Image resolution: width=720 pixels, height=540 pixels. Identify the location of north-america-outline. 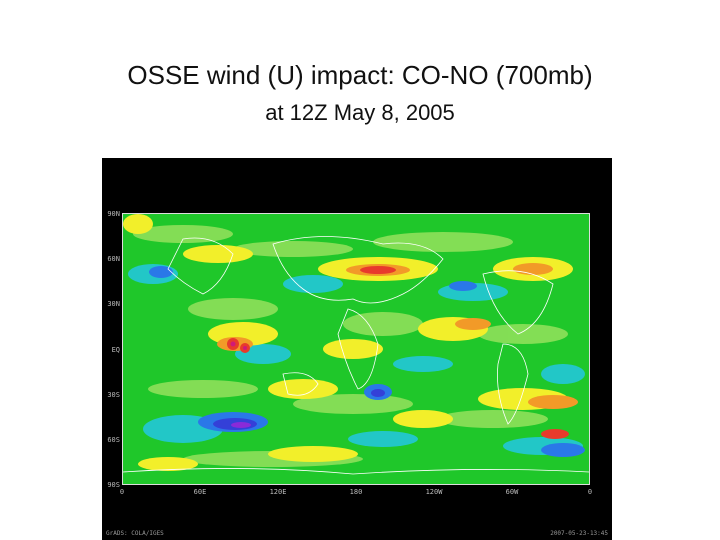
(200, 266).